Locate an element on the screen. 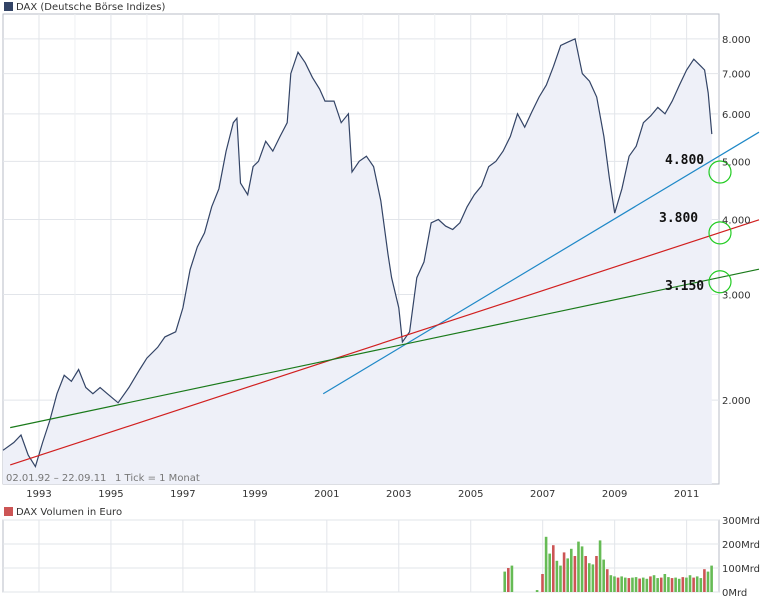 This screenshot has height=598, width=760. y-tick-label: 6.000 is located at coordinates (736, 115).